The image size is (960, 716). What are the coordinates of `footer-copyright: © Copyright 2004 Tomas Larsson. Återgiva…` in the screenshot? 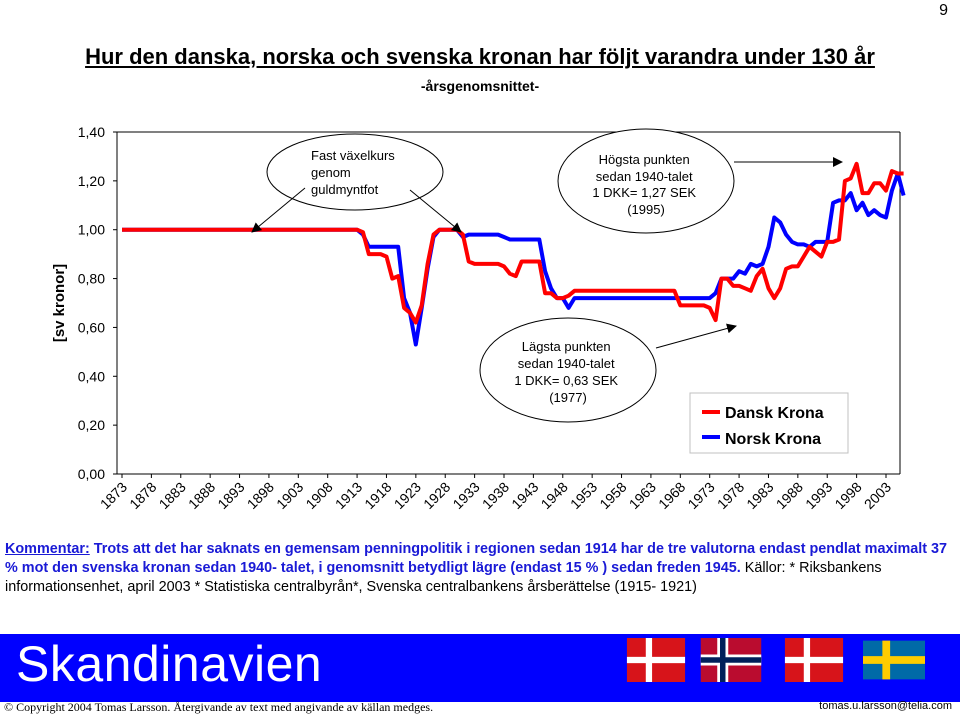 It's located at (219, 707).